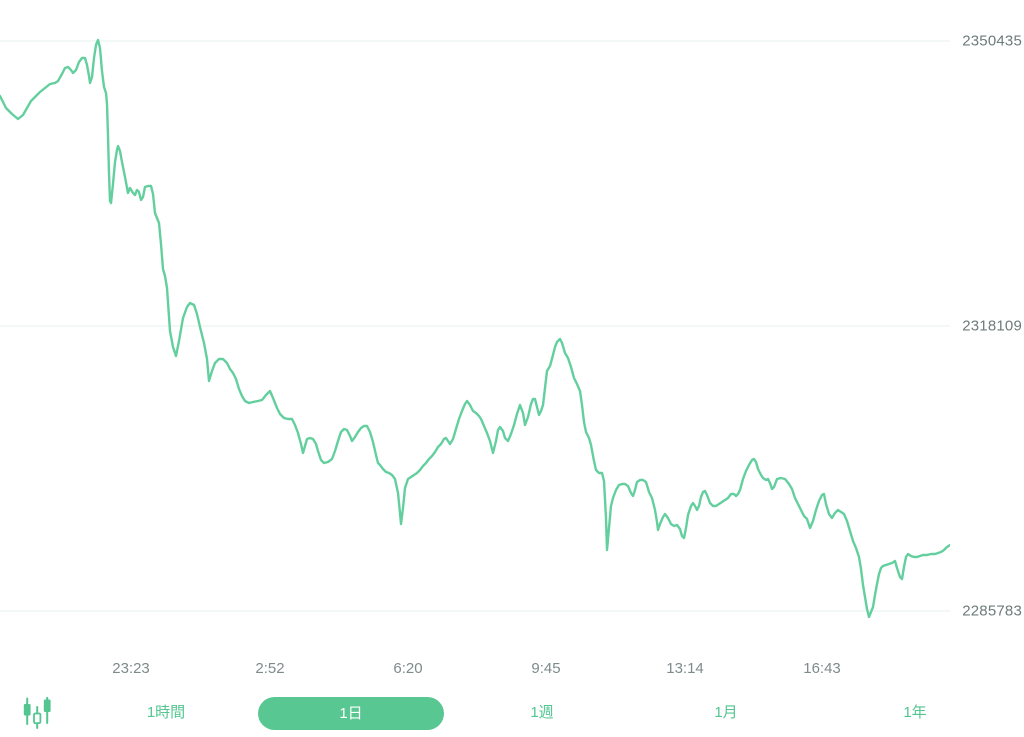 The image size is (1024, 737). I want to click on candlestick-icon, so click(37, 714).